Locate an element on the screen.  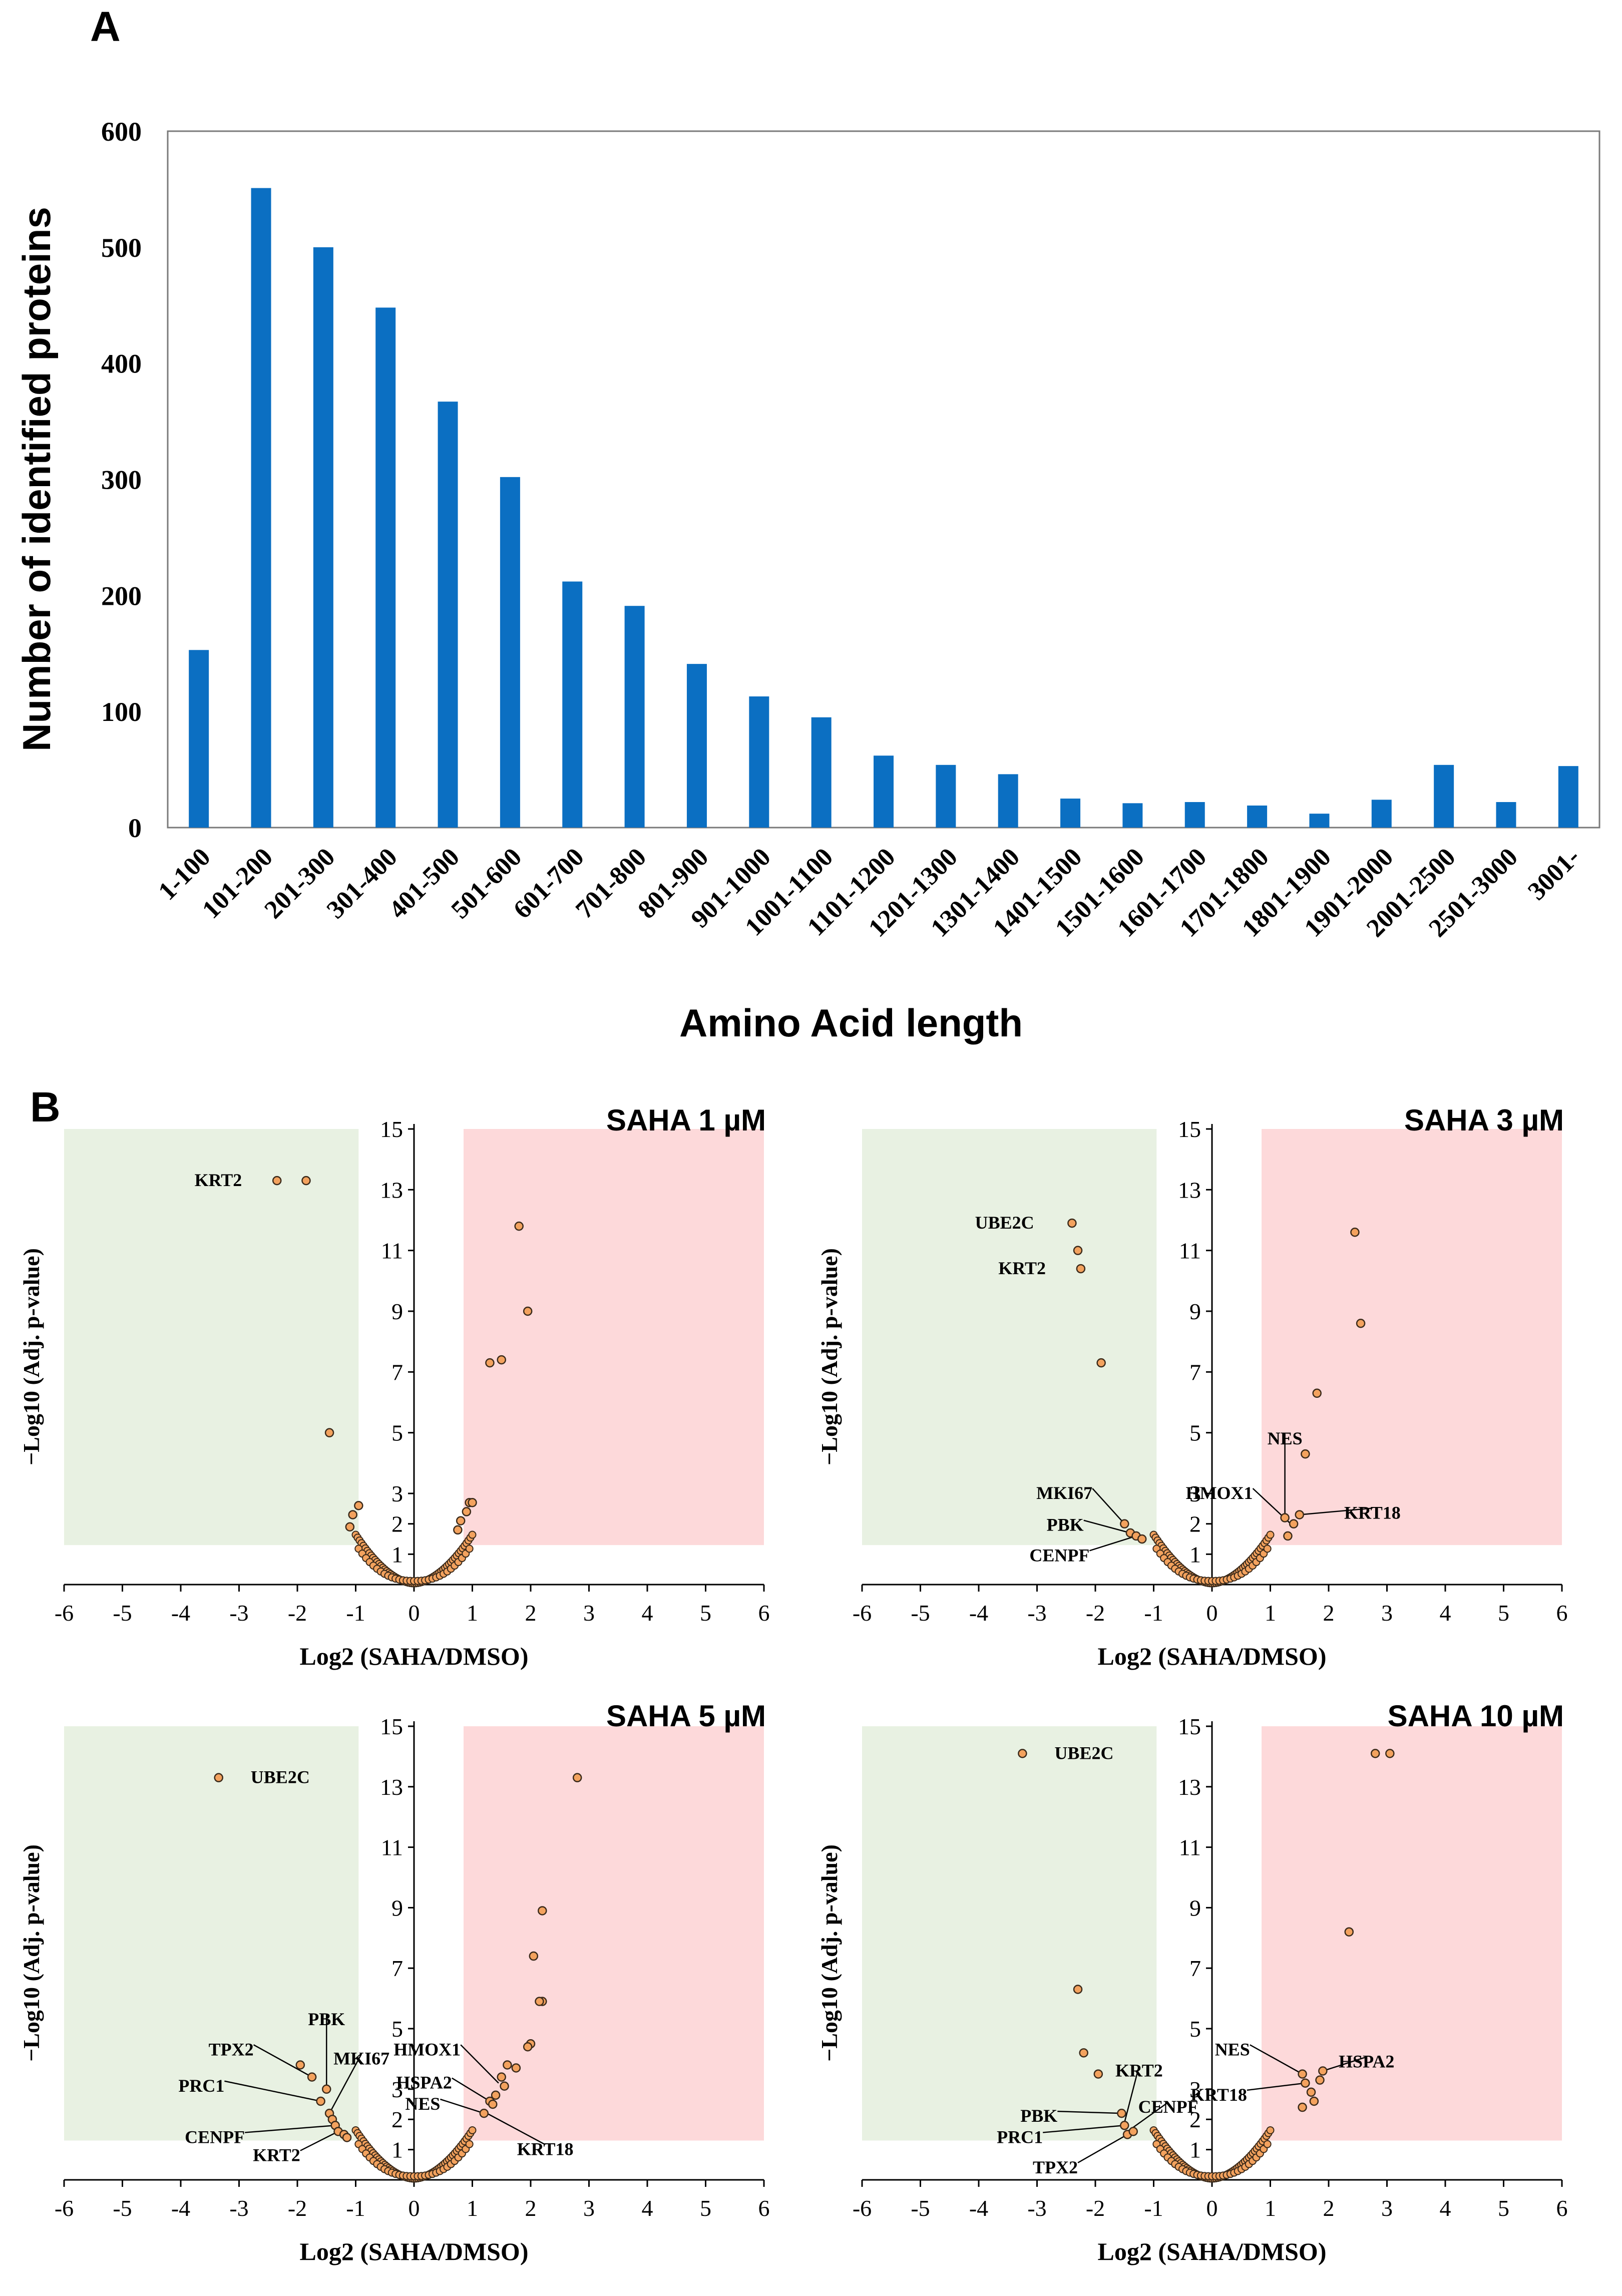
x-tick-label: 3 is located at coordinates (1387, 1613).